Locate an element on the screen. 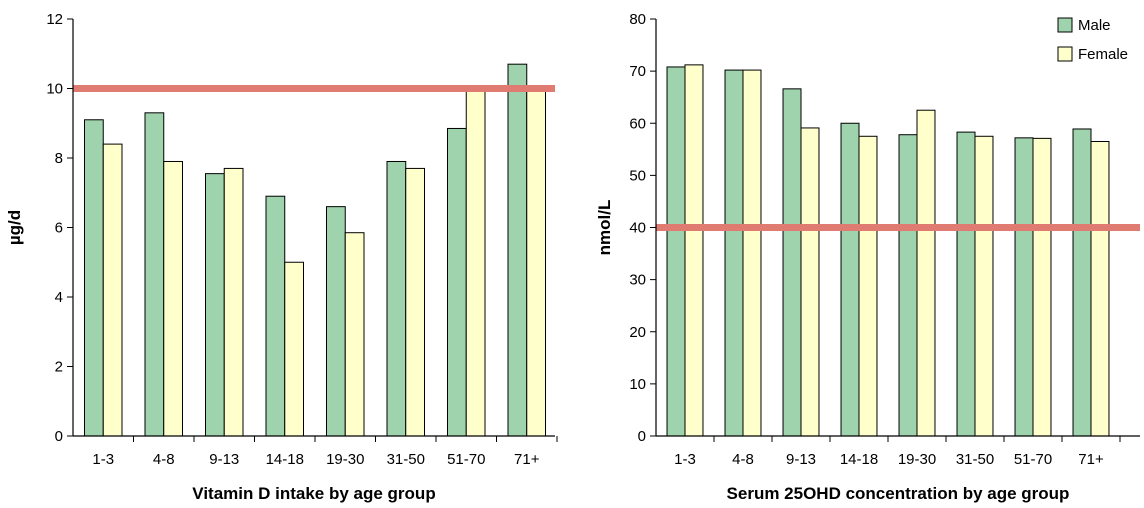 This screenshot has width=1144, height=508. left-x-tick-label: 71+ is located at coordinates (527, 459).